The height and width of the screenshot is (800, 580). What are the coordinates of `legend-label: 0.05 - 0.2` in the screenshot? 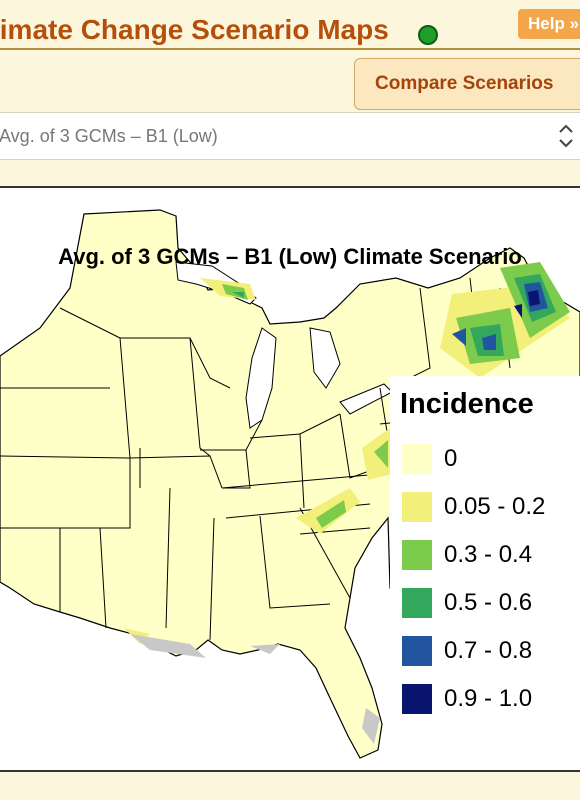 It's located at (495, 506).